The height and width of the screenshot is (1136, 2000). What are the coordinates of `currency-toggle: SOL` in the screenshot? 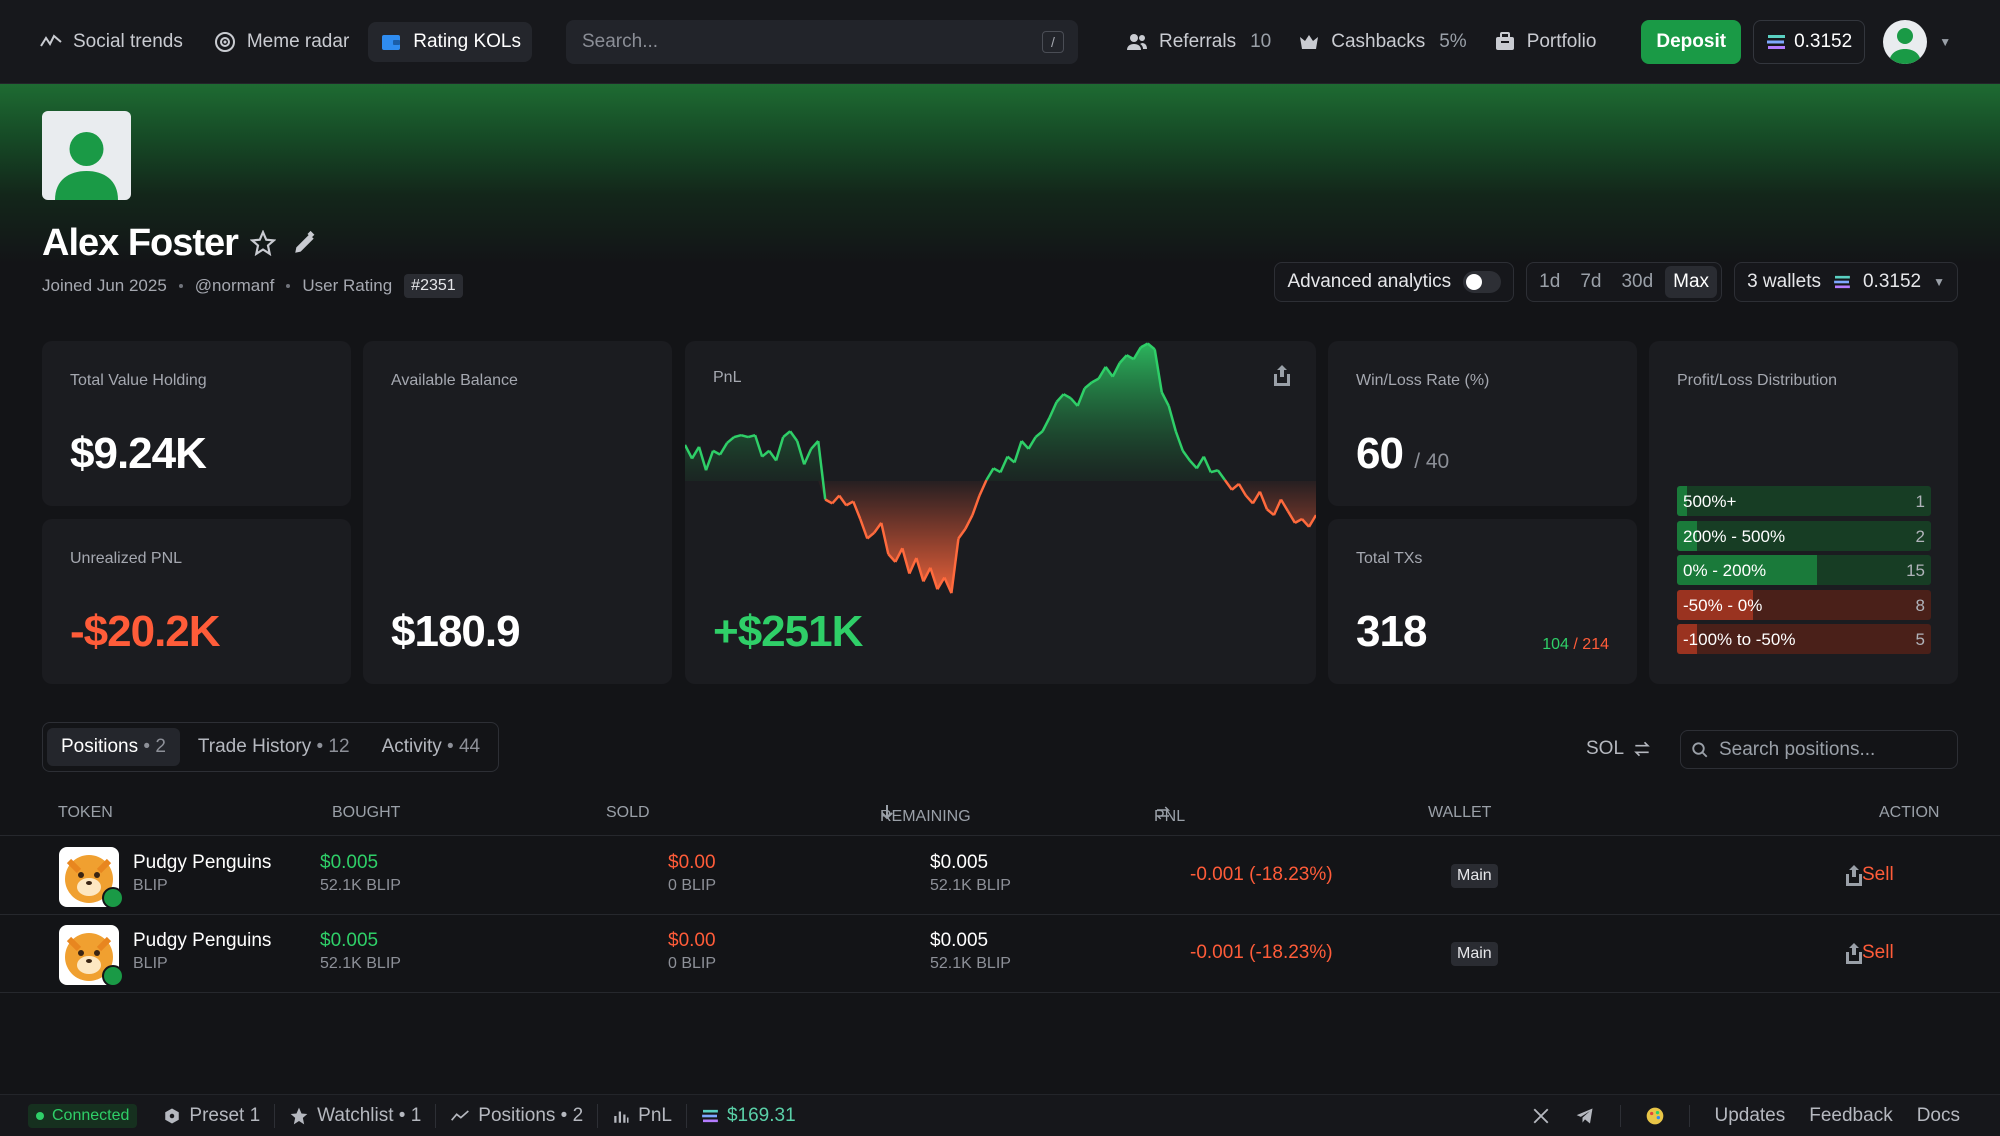 It's located at (1619, 749).